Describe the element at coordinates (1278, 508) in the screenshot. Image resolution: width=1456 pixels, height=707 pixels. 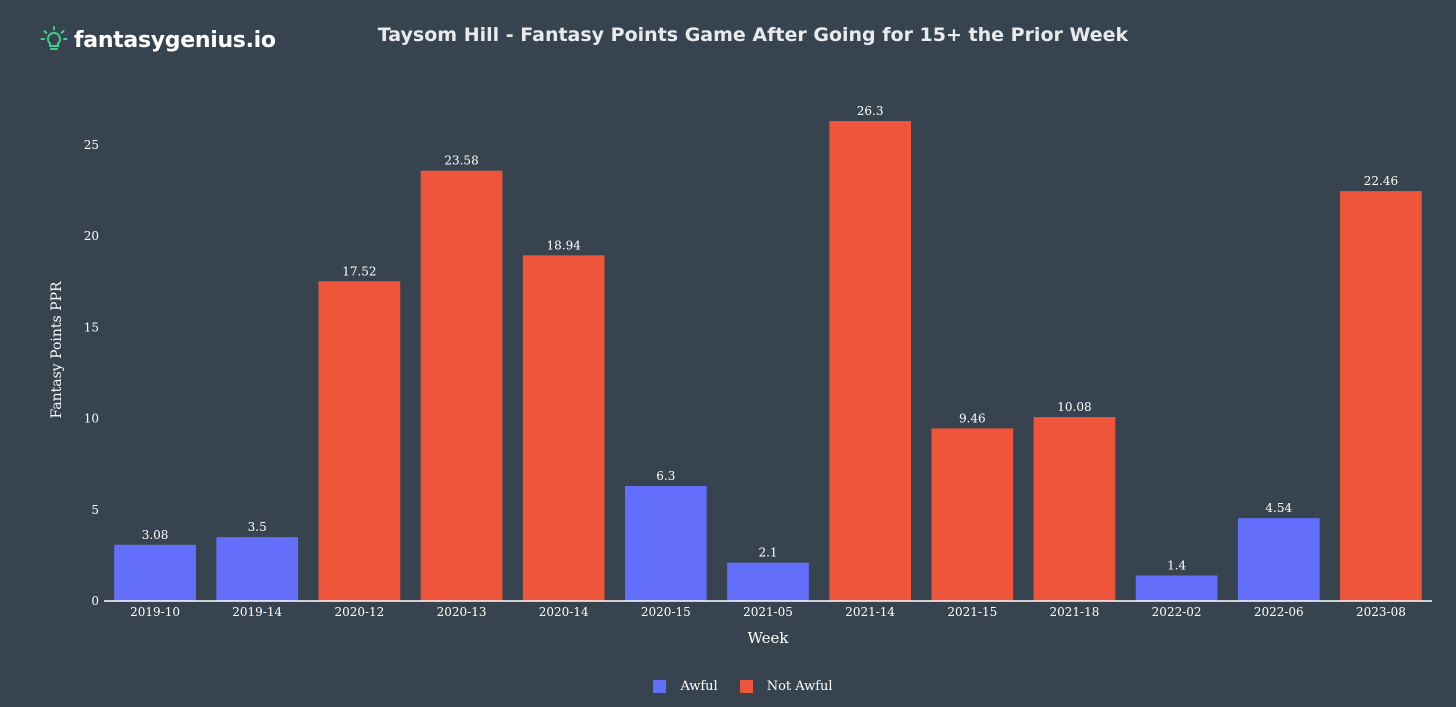
I see `bar-value-label: 4.54` at that location.